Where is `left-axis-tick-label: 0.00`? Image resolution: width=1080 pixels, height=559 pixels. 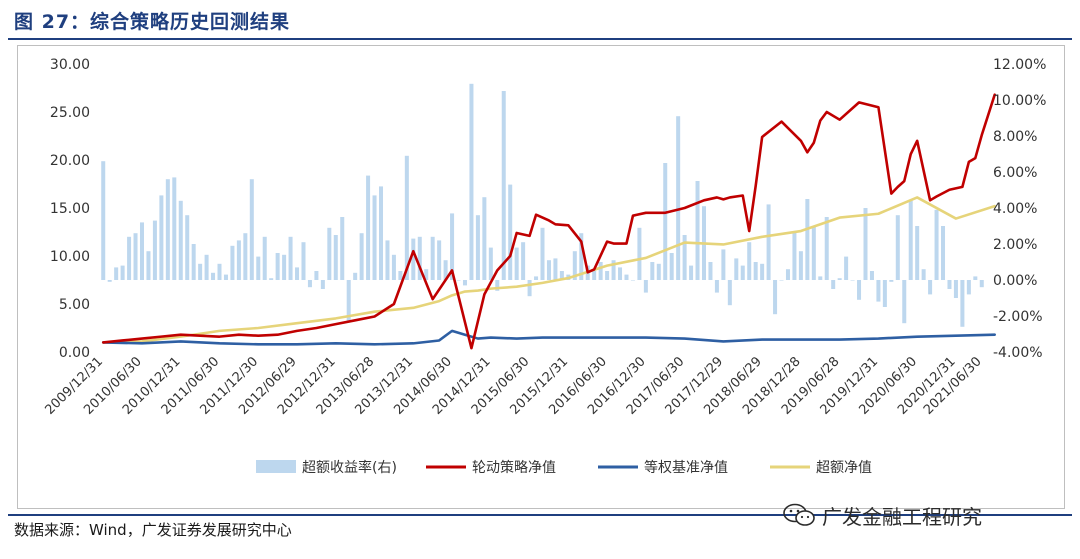 left-axis-tick-label: 0.00 is located at coordinates (74, 353).